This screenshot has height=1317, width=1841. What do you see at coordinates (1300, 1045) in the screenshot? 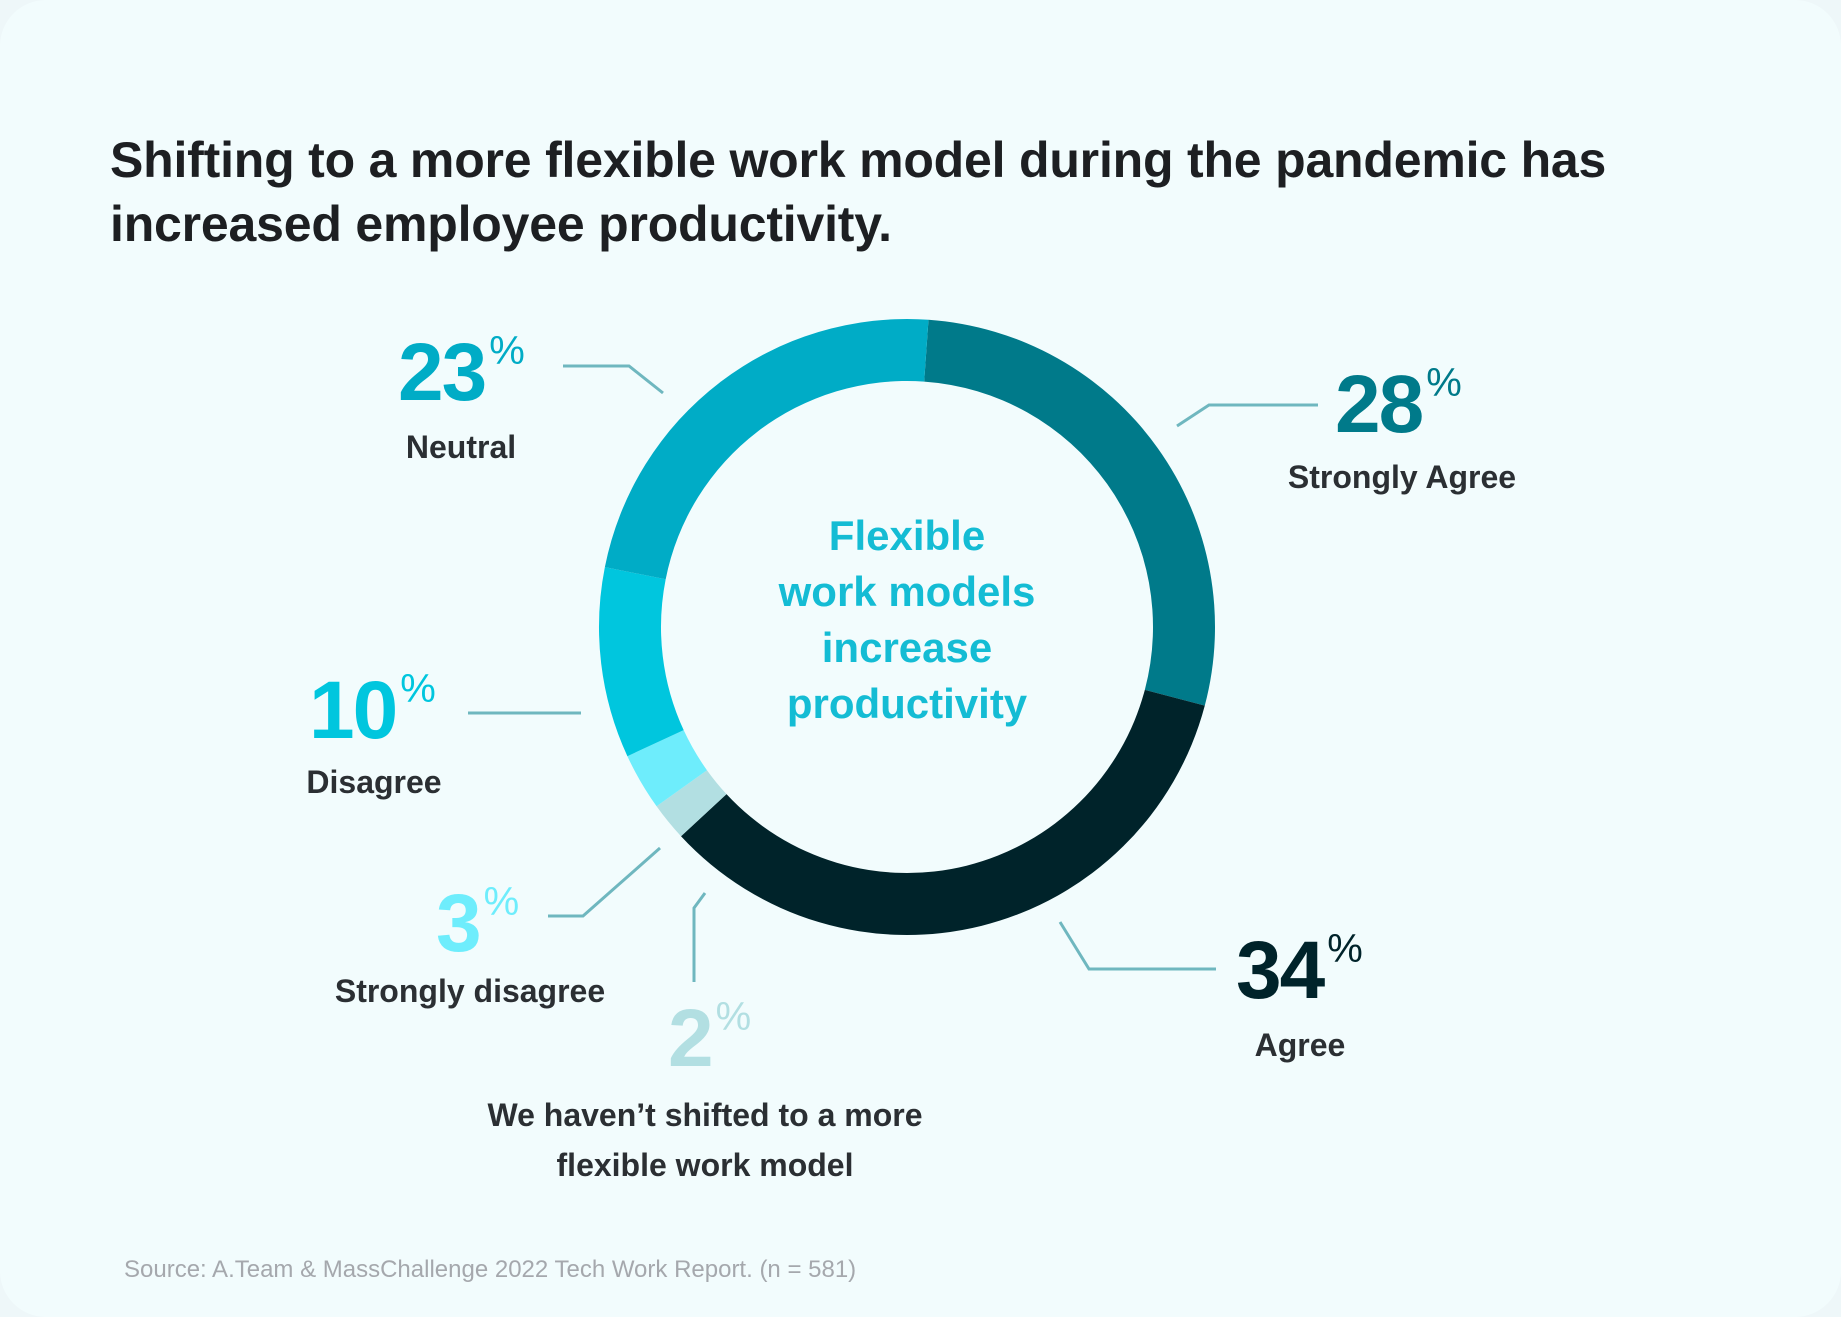
I see `category-label-agree: Agree` at bounding box center [1300, 1045].